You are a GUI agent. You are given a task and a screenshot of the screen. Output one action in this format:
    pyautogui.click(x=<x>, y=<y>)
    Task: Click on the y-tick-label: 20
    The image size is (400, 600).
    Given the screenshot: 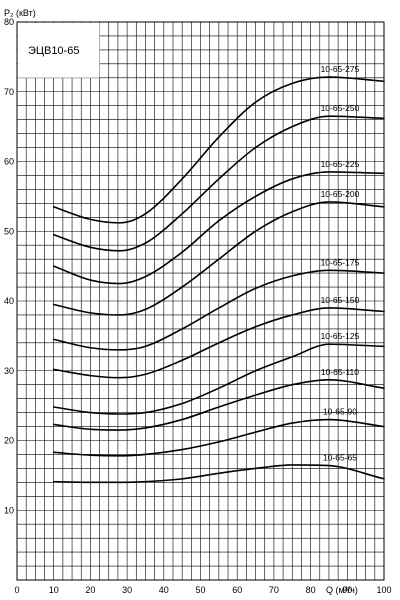 What is the action you would take?
    pyautogui.click(x=9, y=441)
    